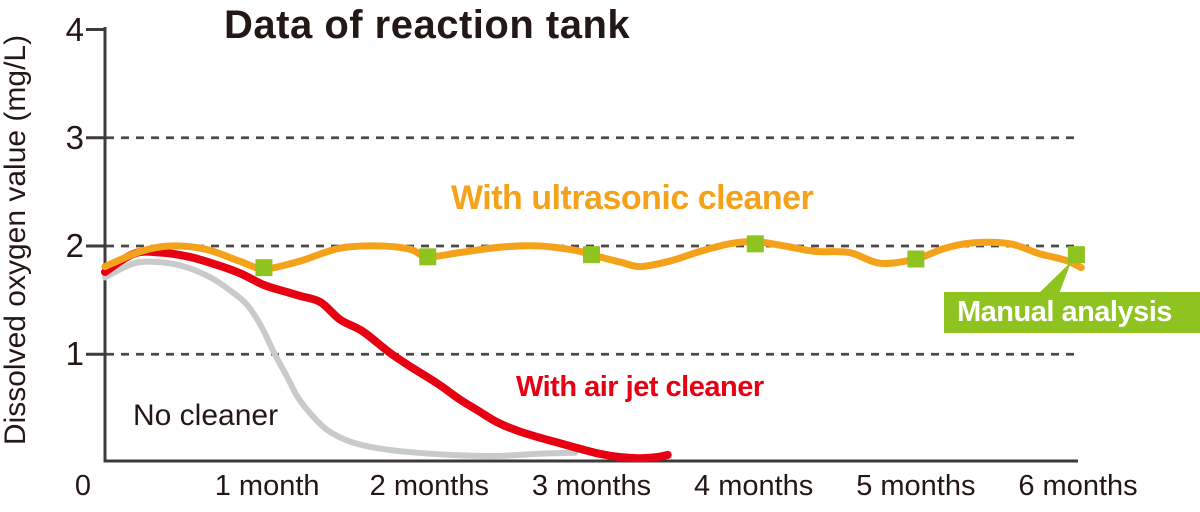  I want to click on series-line-with-ultrasonic-cleaner, so click(593, 255).